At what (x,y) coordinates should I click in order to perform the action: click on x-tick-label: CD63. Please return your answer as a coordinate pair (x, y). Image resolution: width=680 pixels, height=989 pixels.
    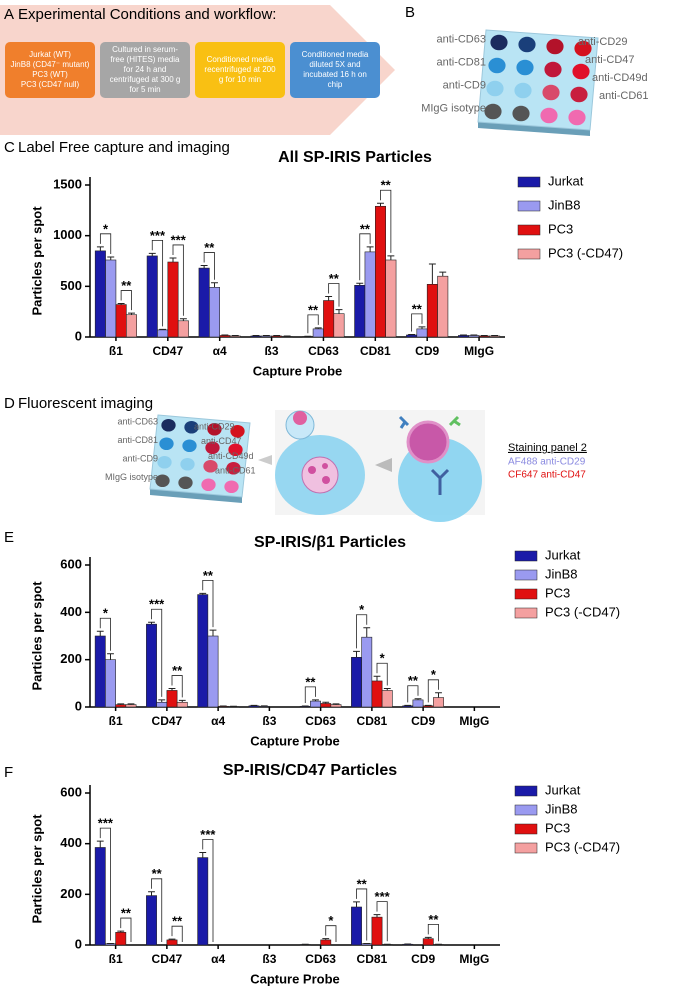
    Looking at the image, I should click on (320, 721).